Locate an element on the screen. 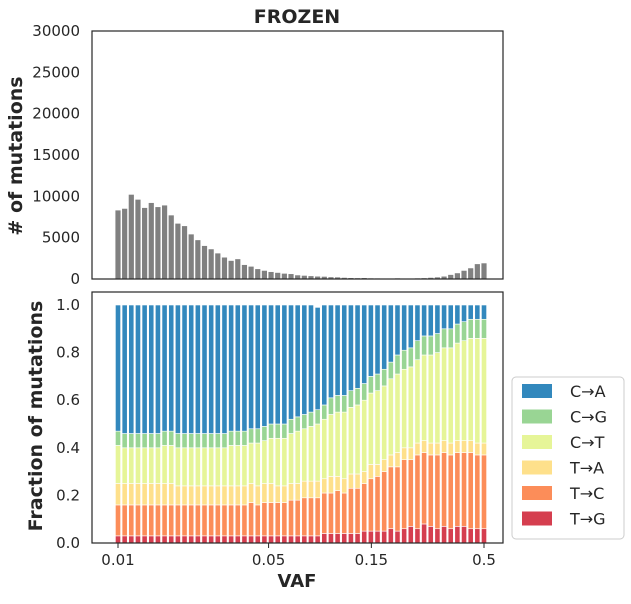 The image size is (631, 604). top-y-tick-label: 20000 is located at coordinates (56, 114).